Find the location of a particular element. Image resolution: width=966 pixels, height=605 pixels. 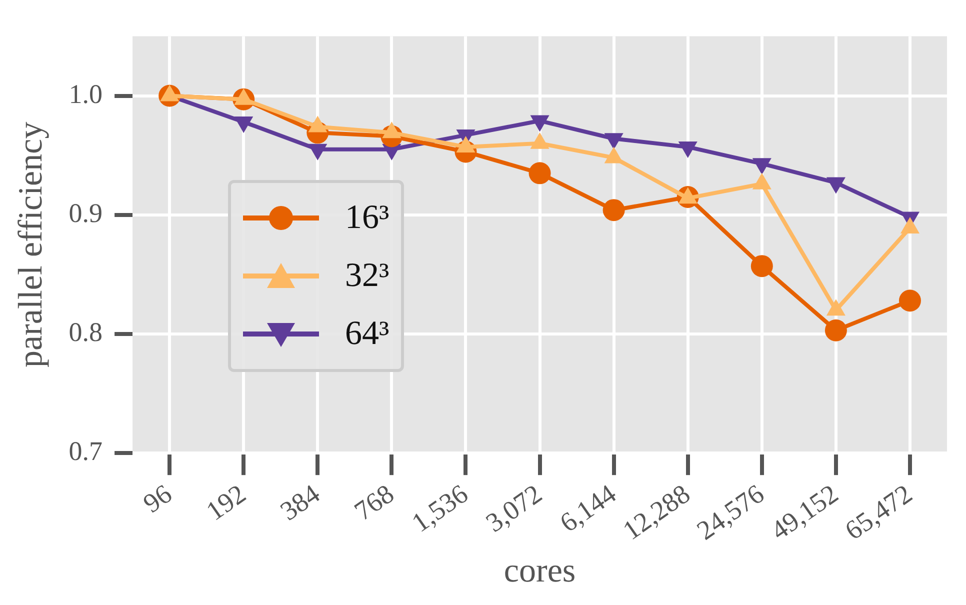

x-tick-label: 384 is located at coordinates (300, 502).